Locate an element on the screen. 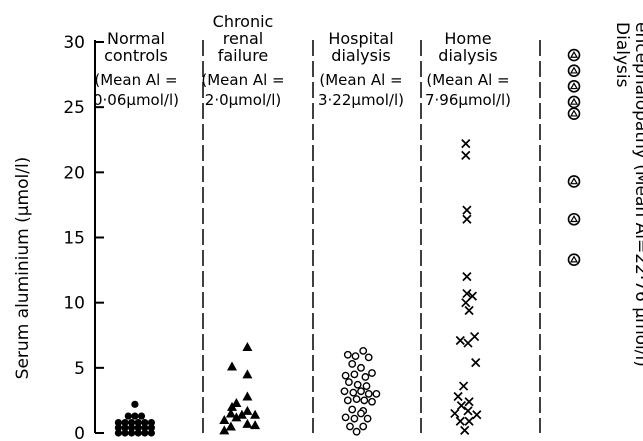  y-tick-label: 15 is located at coordinates (74, 239).